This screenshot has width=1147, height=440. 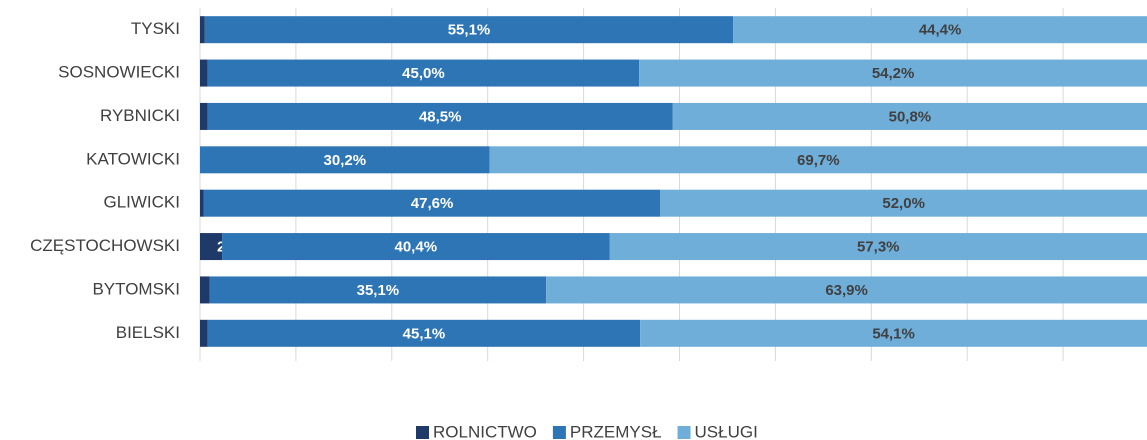 I want to click on value-label: 45,1%, so click(x=424, y=333).